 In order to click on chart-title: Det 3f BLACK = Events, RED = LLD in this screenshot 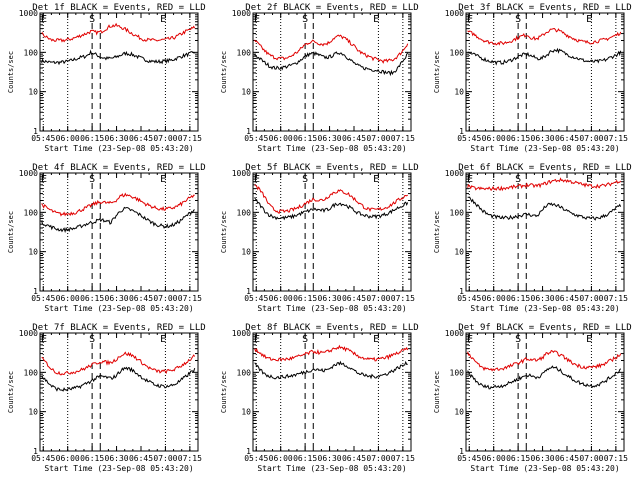, I will do `click(544, 8)`.